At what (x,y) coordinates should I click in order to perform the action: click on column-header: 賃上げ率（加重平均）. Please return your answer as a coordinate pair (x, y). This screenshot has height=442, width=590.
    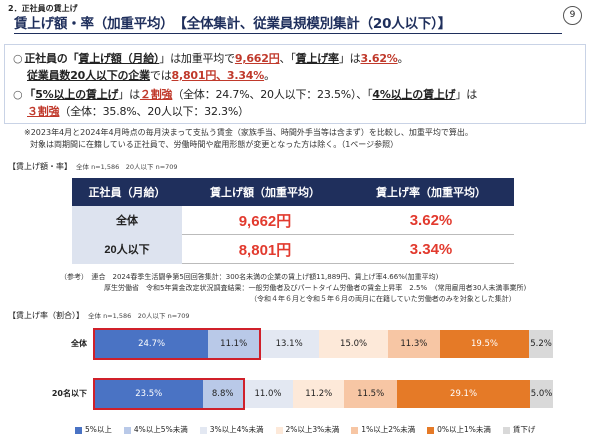
    Looking at the image, I should click on (431, 192).